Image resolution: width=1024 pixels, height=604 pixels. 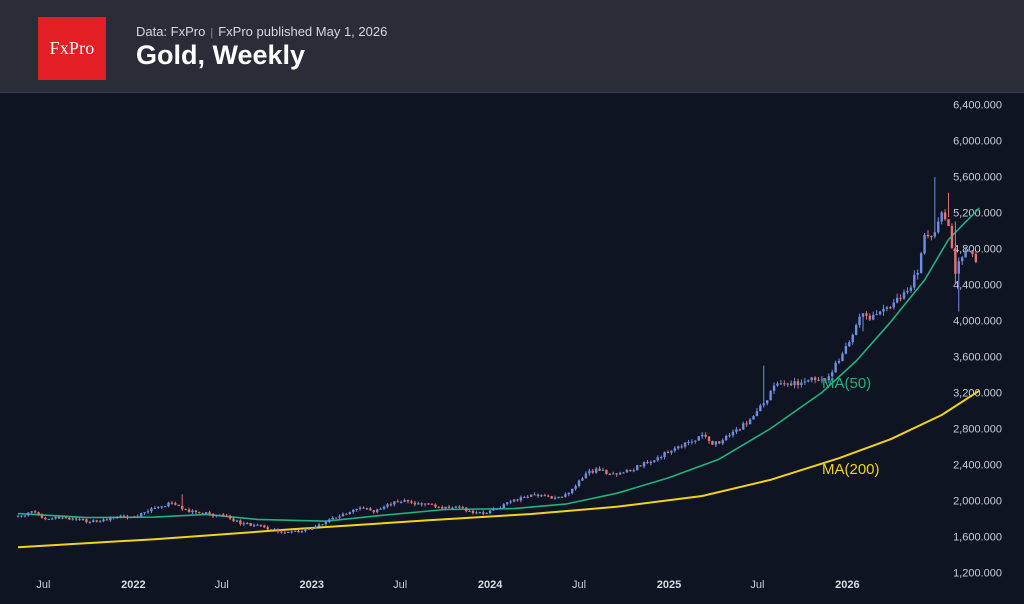 I want to click on x-tick-label: 2024, so click(x=490, y=585).